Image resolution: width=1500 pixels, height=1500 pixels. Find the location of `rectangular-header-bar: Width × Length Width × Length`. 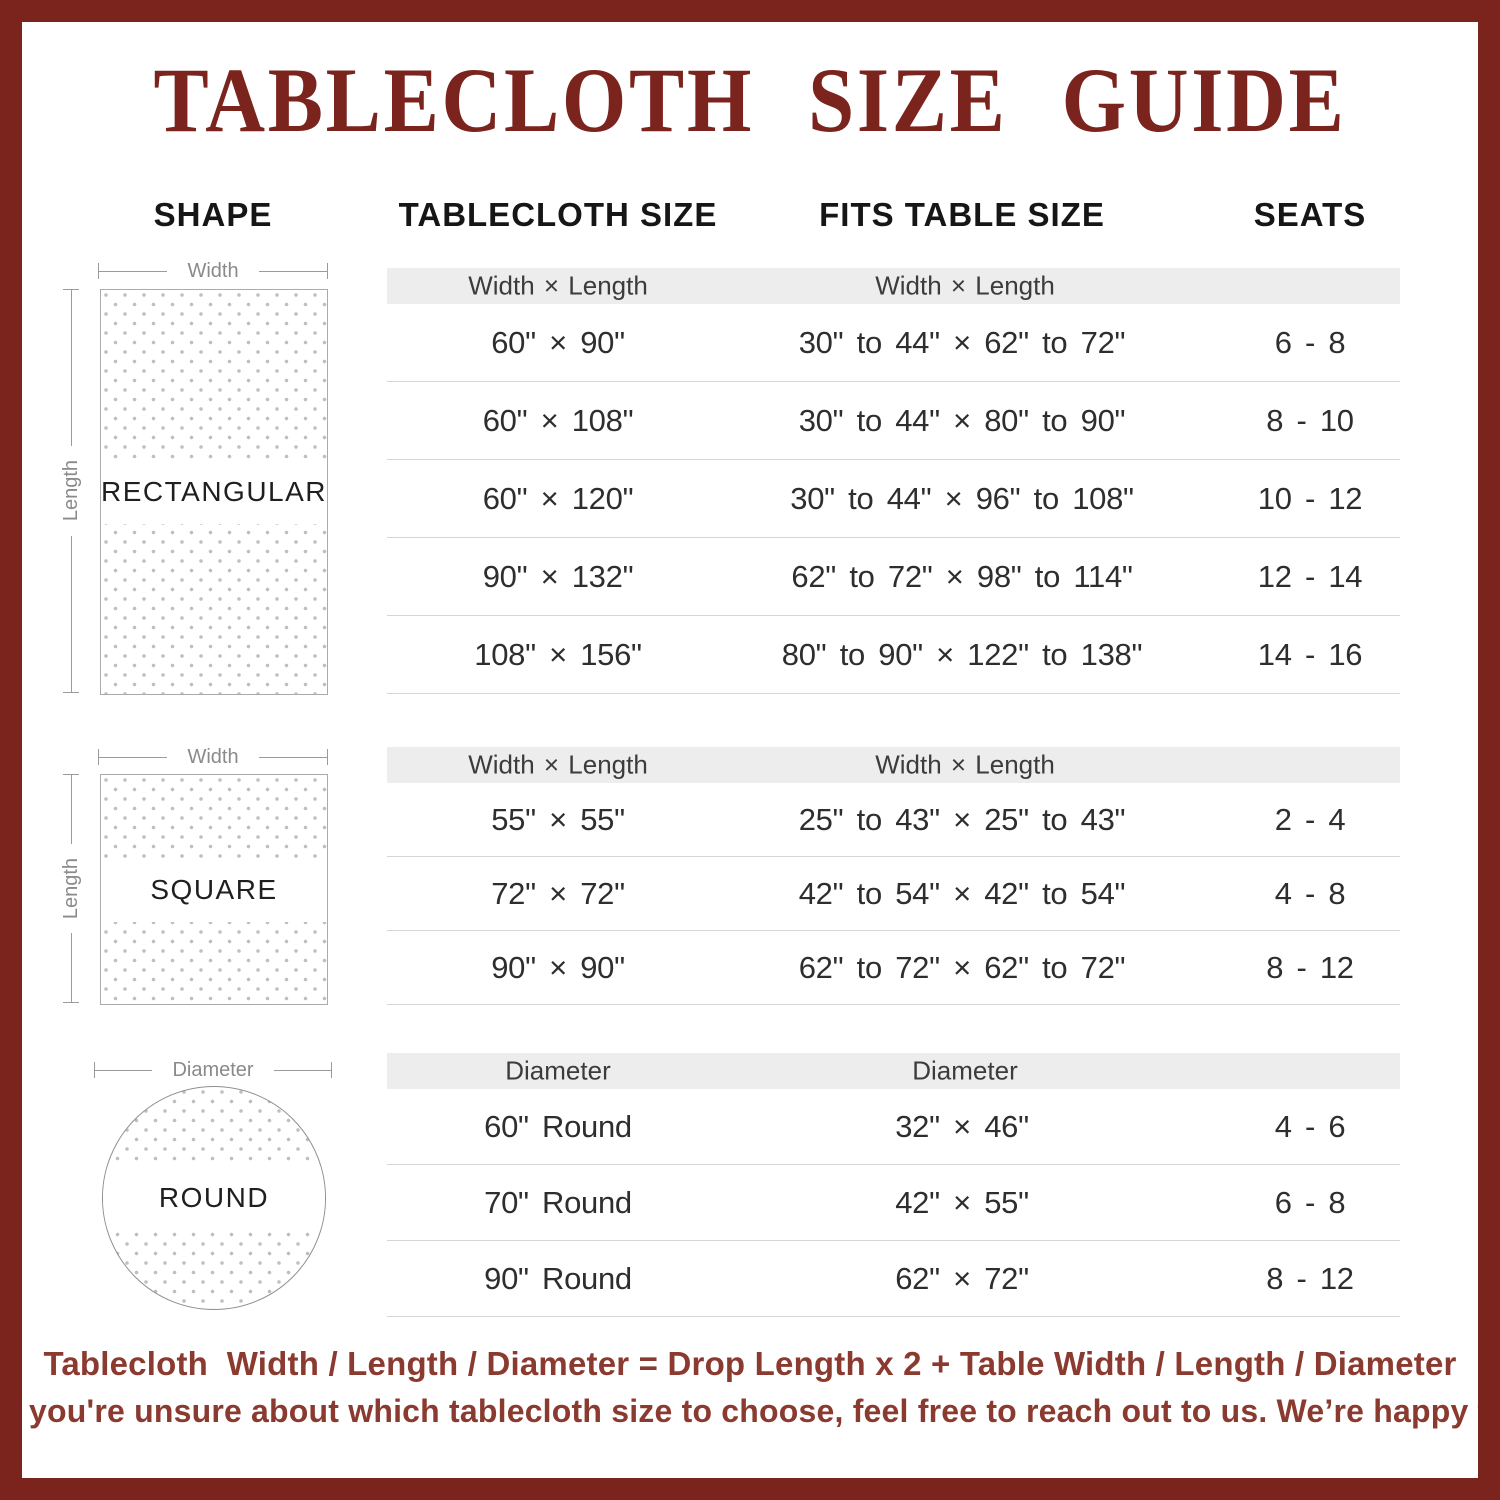

rectangular-header-bar: Width × Length Width × Length is located at coordinates (893, 286).